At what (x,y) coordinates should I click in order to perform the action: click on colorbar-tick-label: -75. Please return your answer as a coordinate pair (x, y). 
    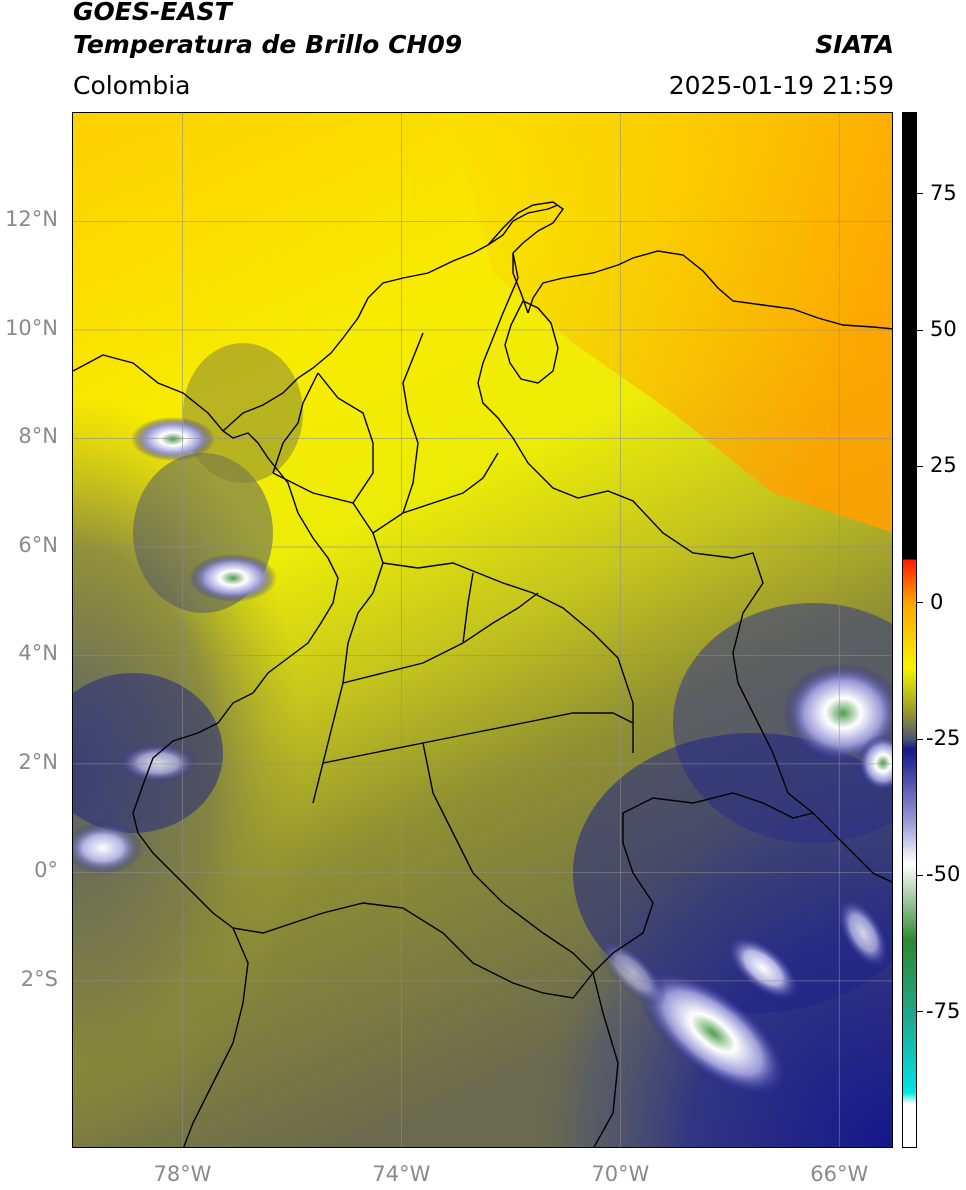
    Looking at the image, I should click on (943, 1010).